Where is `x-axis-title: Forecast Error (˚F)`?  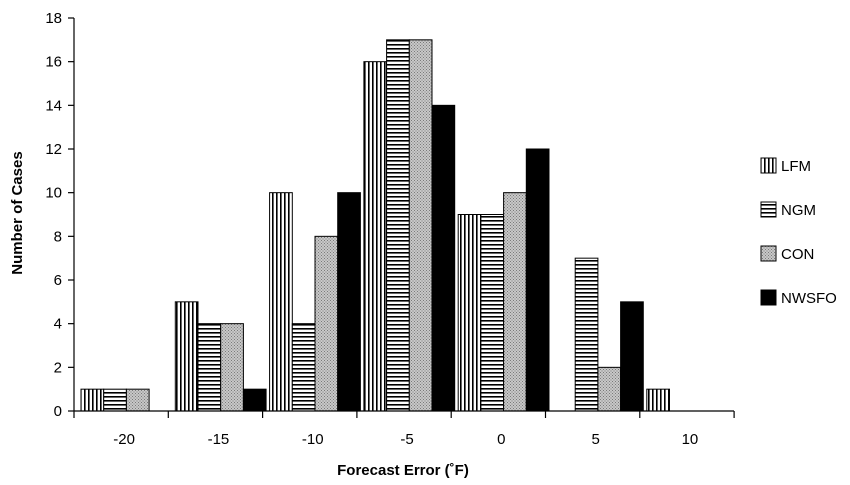 x-axis-title: Forecast Error (˚F) is located at coordinates (403, 470).